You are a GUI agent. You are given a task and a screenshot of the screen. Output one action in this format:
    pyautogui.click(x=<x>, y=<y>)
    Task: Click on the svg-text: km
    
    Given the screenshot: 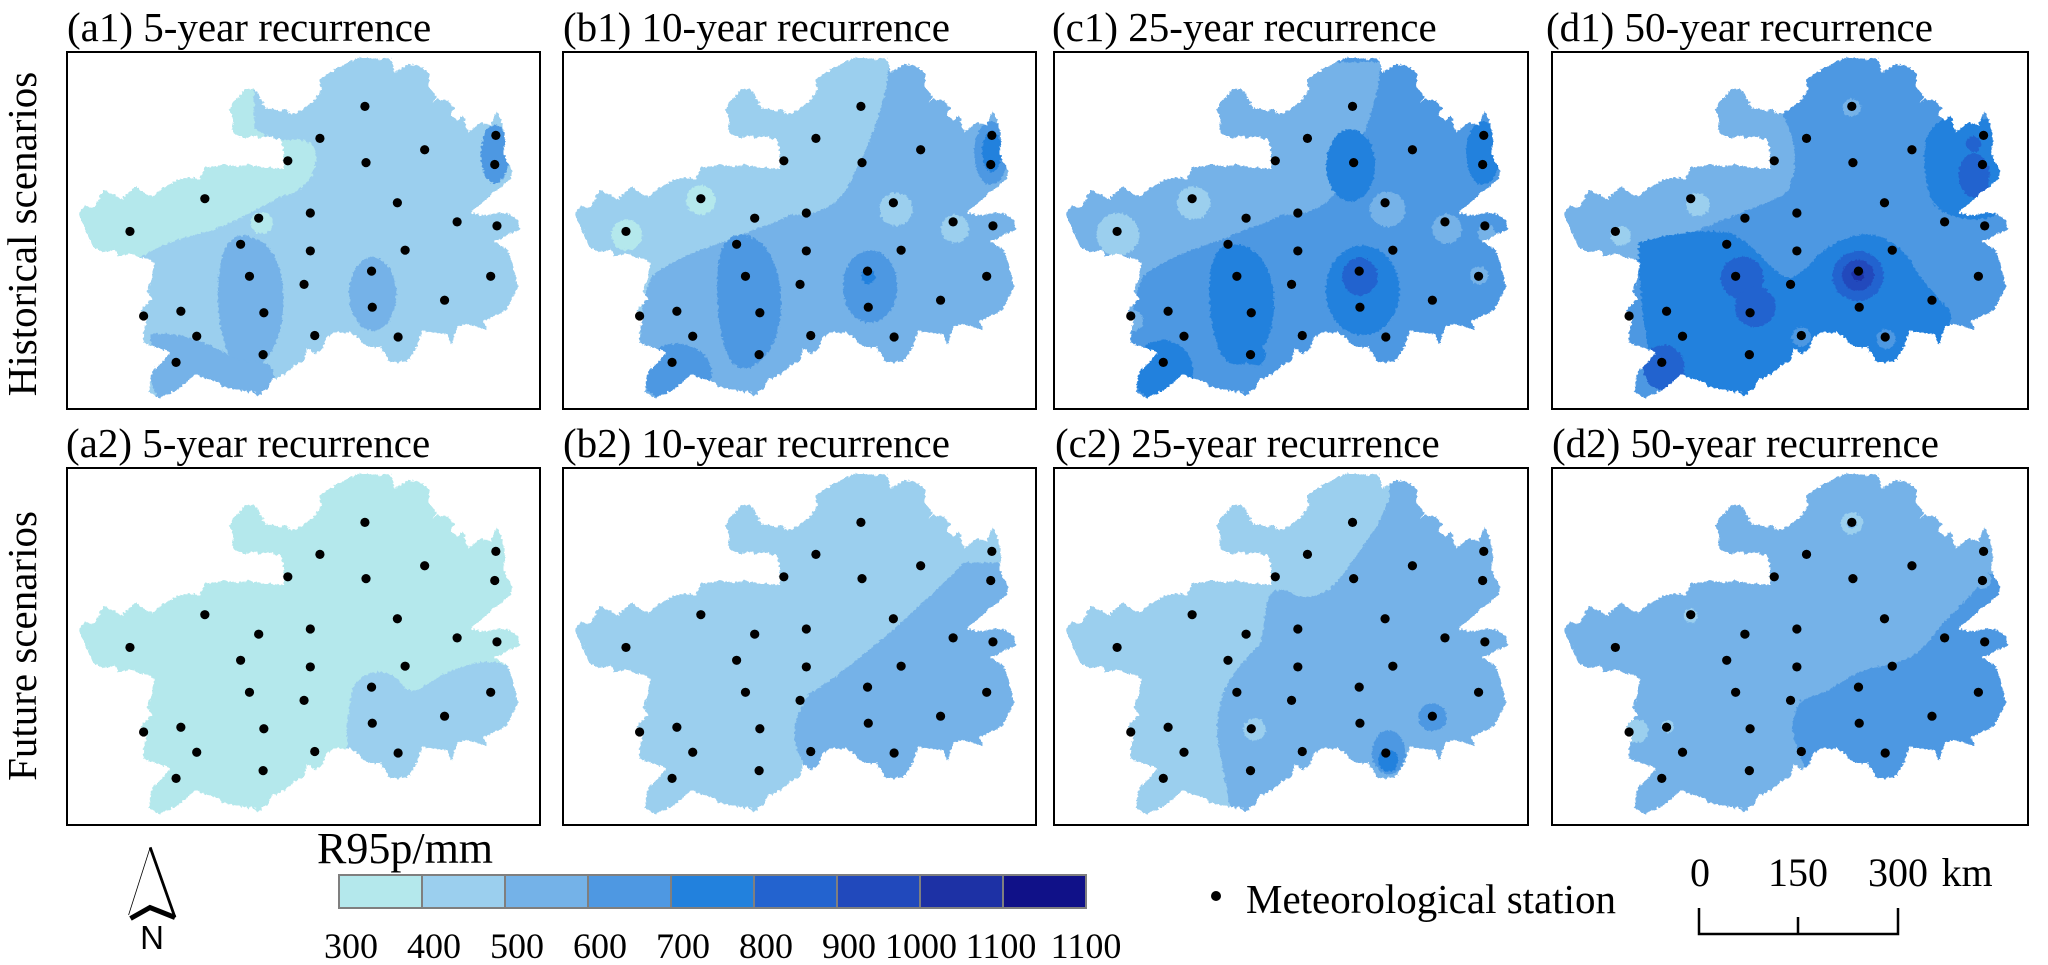 What is the action you would take?
    pyautogui.click(x=1966, y=872)
    